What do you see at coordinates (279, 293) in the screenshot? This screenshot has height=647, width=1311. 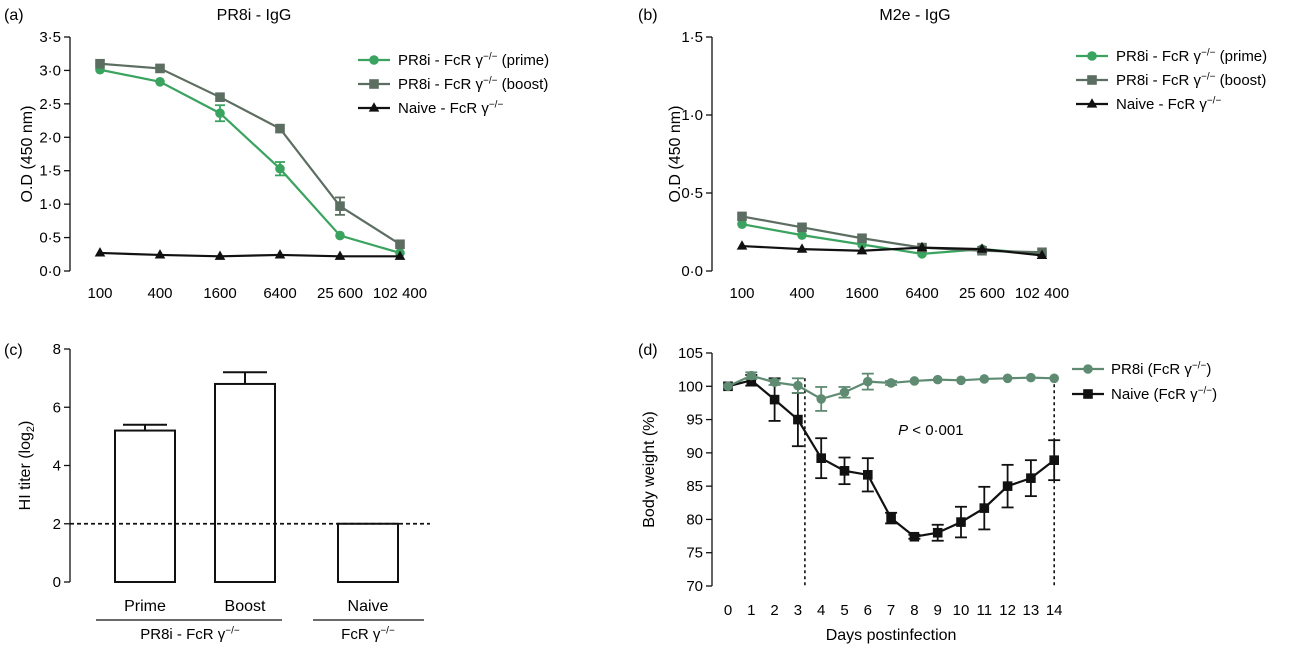 I see `panel-a-x-tick-label: 6400` at bounding box center [279, 293].